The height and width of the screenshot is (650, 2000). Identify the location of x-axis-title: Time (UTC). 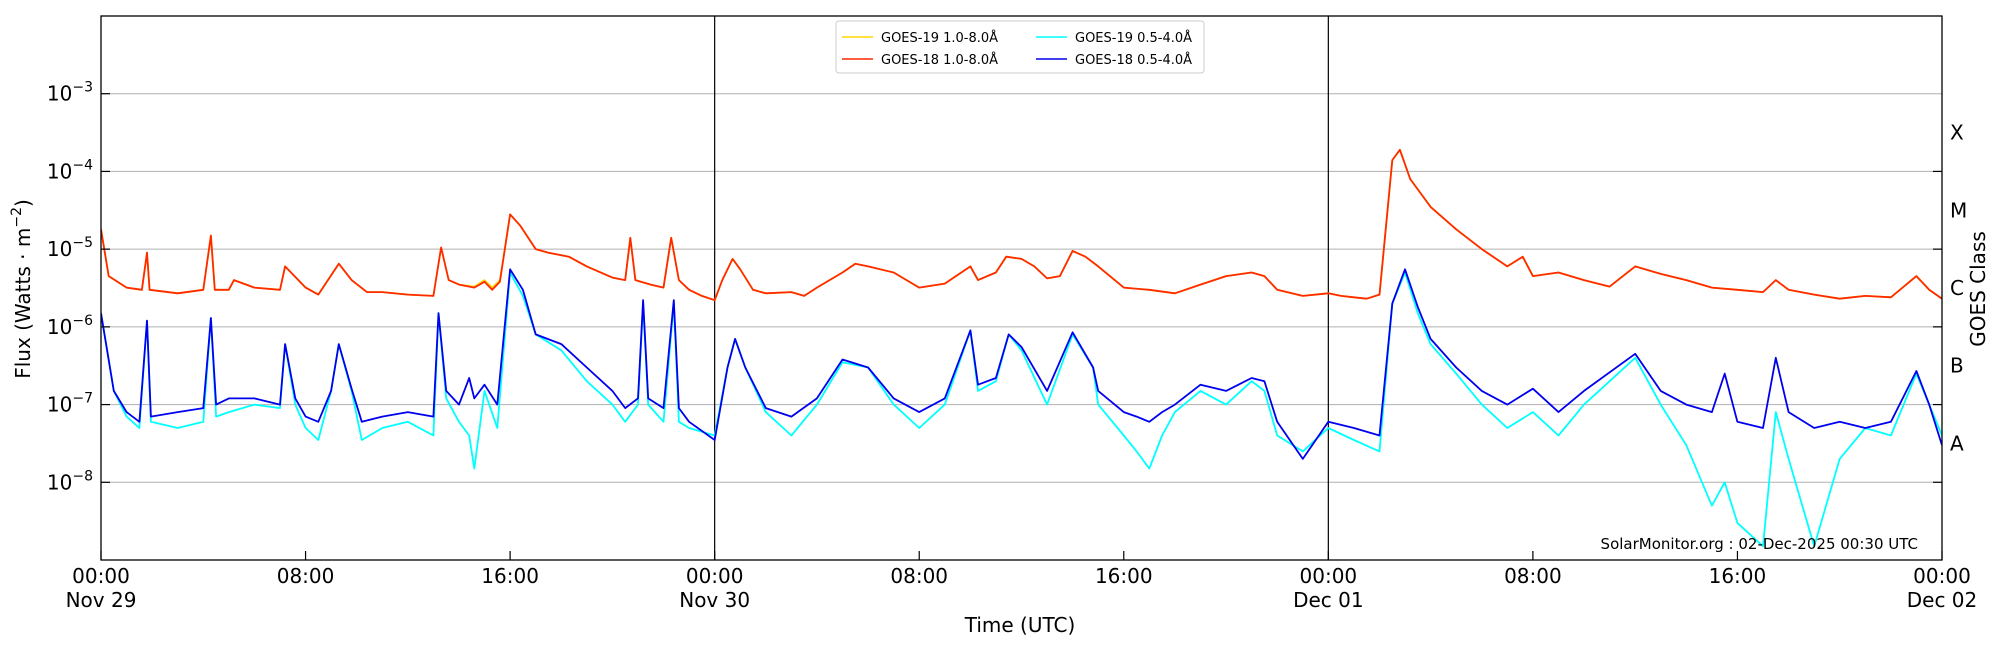
(1020, 625).